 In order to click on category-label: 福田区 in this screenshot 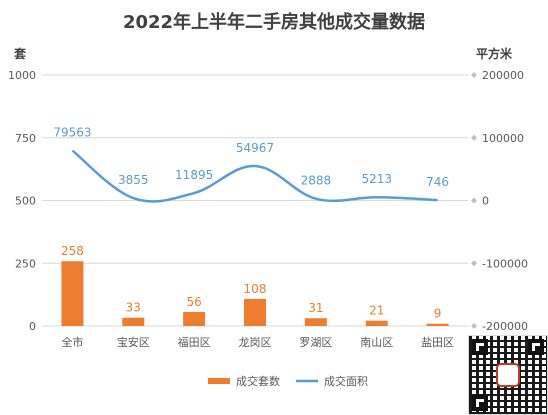, I will do `click(194, 342)`.